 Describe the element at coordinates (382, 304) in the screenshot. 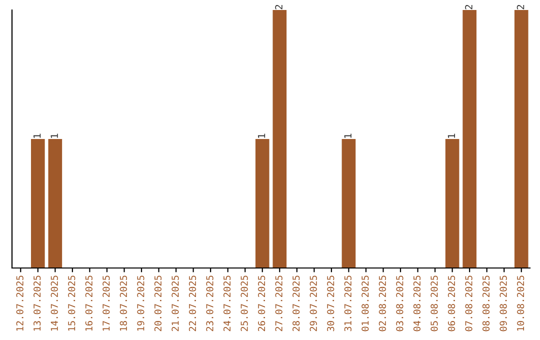

I see `x-tick-label: 02.08.2025` at that location.